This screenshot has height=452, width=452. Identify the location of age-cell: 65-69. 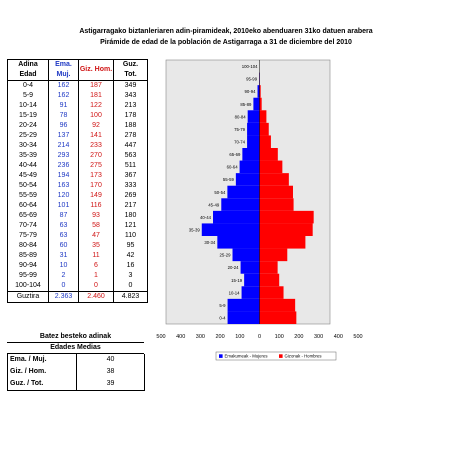
(28, 216).